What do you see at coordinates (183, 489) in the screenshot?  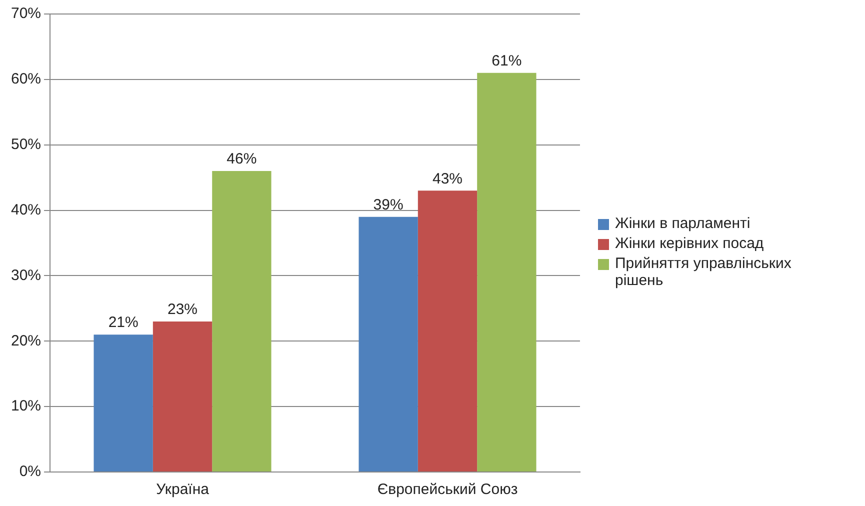 I see `x-tick-label: Україна` at bounding box center [183, 489].